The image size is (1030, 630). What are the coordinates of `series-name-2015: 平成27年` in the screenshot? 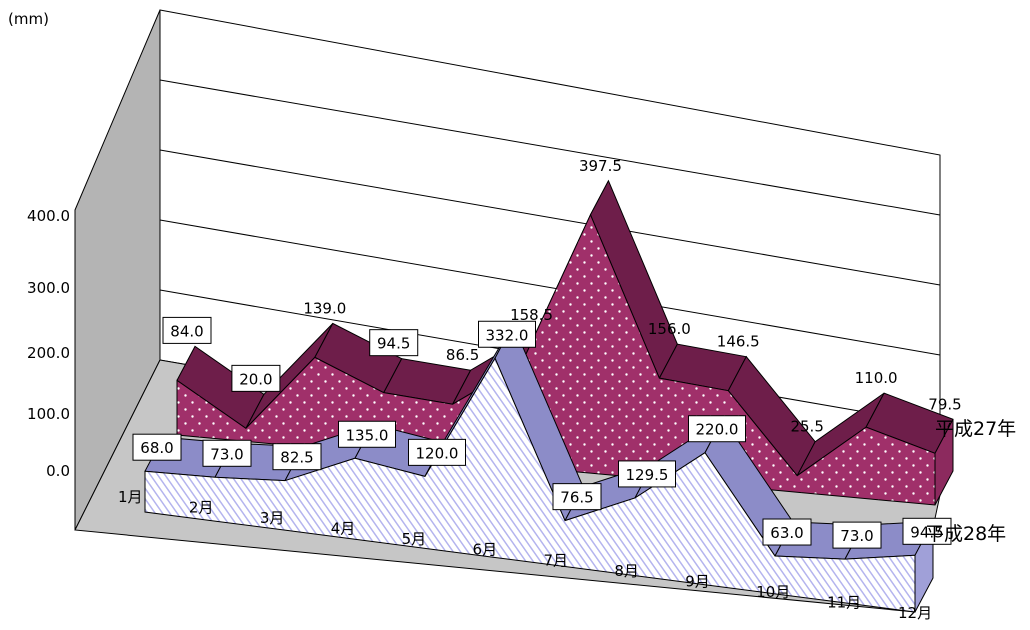 It's located at (975, 429).